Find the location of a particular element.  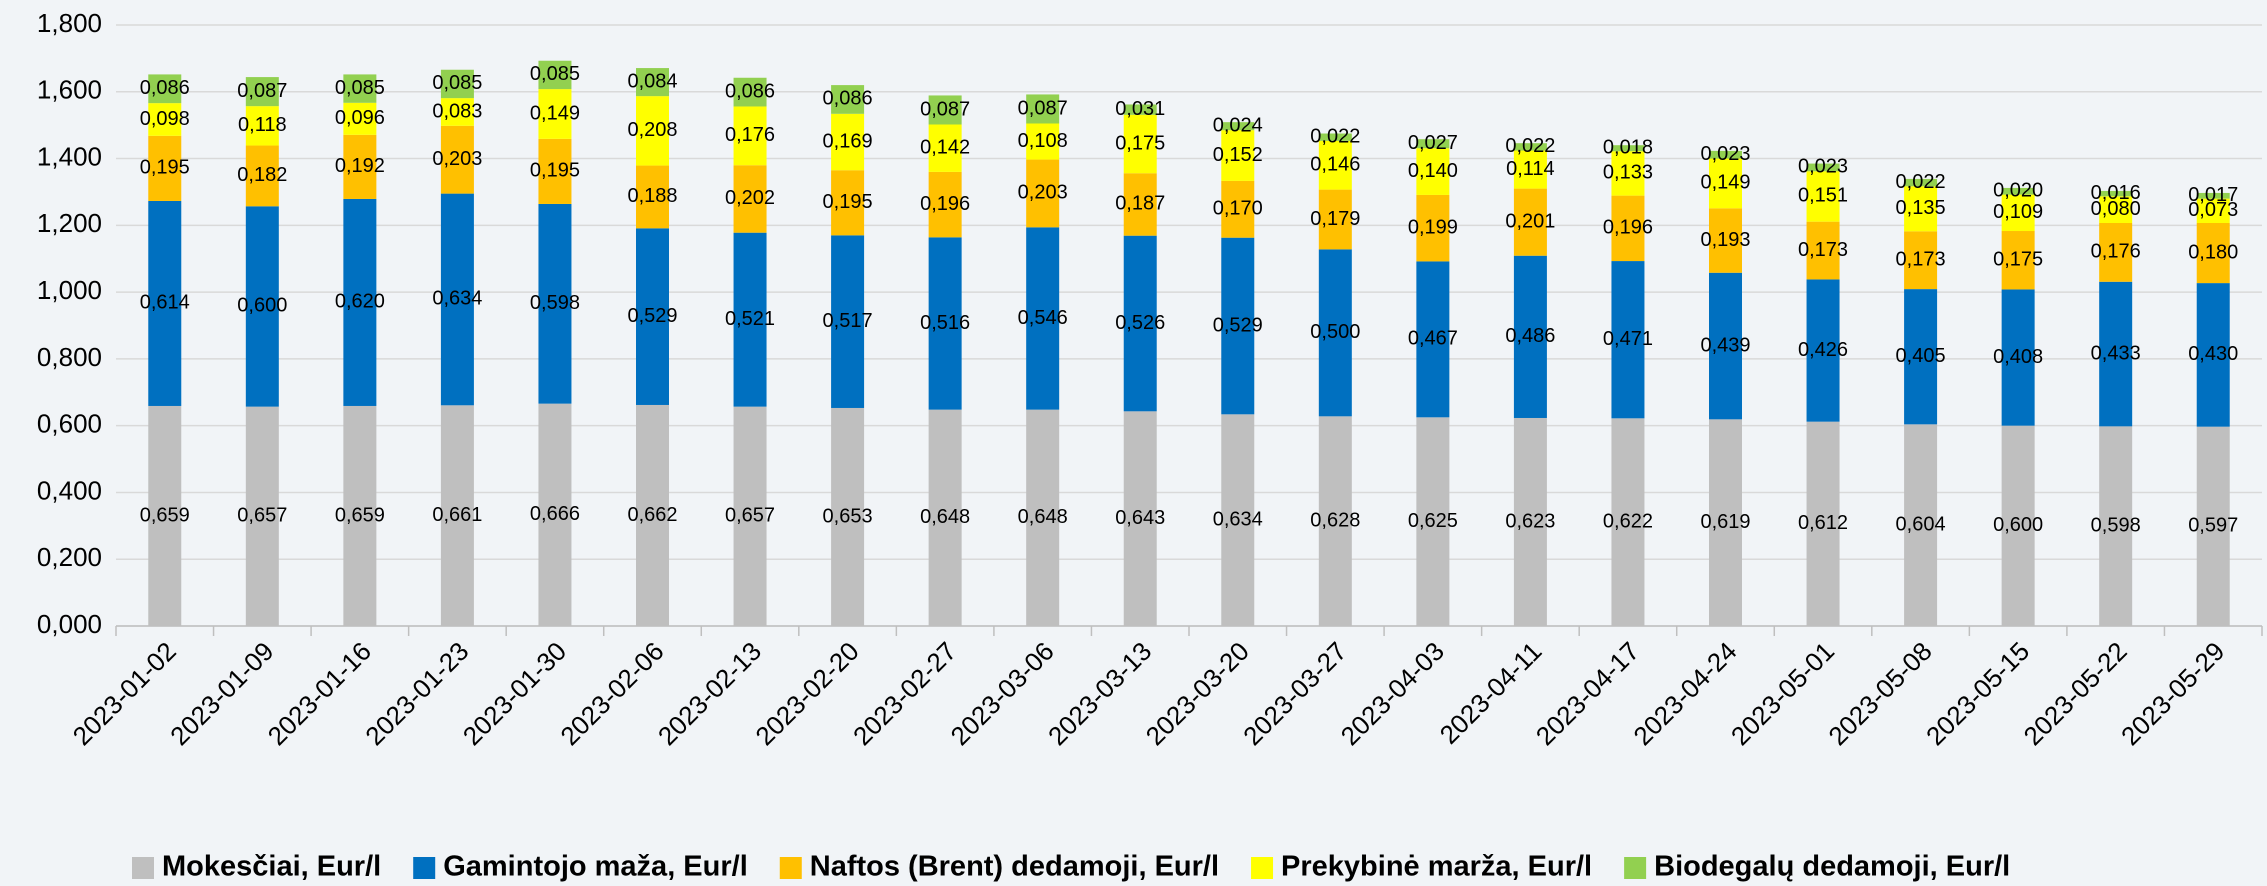

data-label: 0,173 is located at coordinates (1921, 260).